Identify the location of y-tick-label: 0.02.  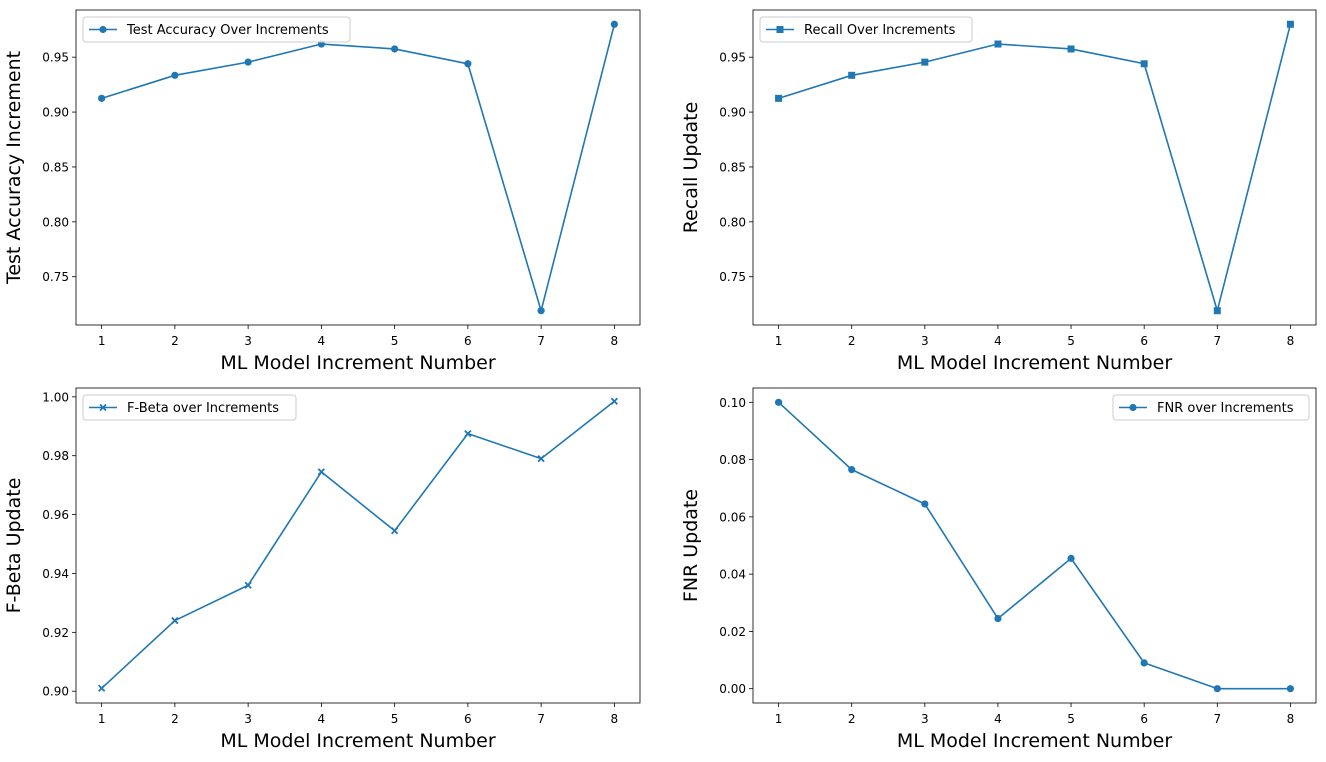
(732, 632).